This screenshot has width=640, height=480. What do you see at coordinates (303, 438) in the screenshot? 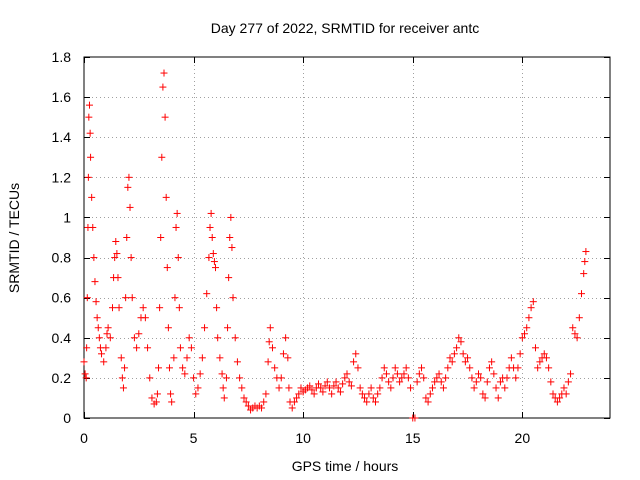
I see `x-tick-label: 10` at bounding box center [303, 438].